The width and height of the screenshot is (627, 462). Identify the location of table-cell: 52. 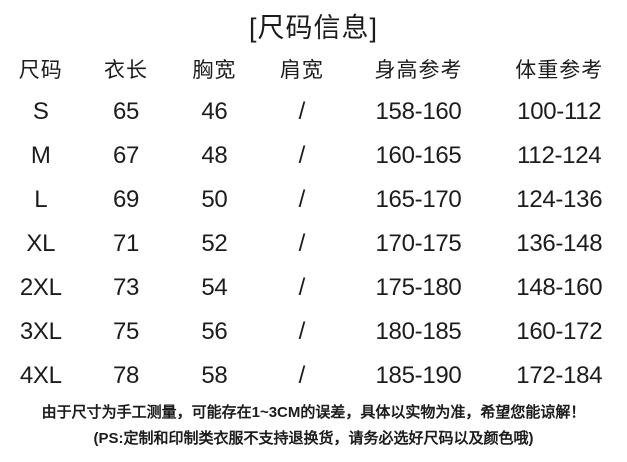
(214, 243).